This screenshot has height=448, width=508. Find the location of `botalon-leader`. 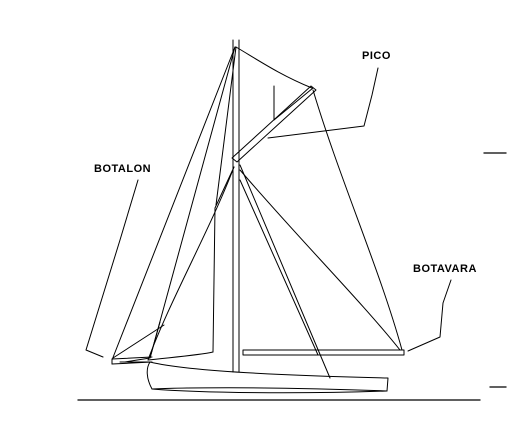

botalon-leader is located at coordinates (112, 268).